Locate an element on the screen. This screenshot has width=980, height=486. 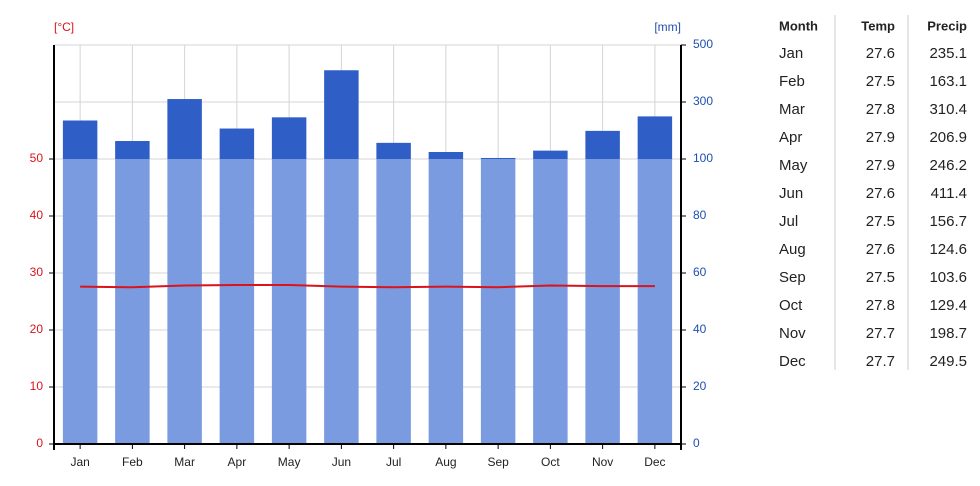
table-cell: 156.7 is located at coordinates (948, 221).